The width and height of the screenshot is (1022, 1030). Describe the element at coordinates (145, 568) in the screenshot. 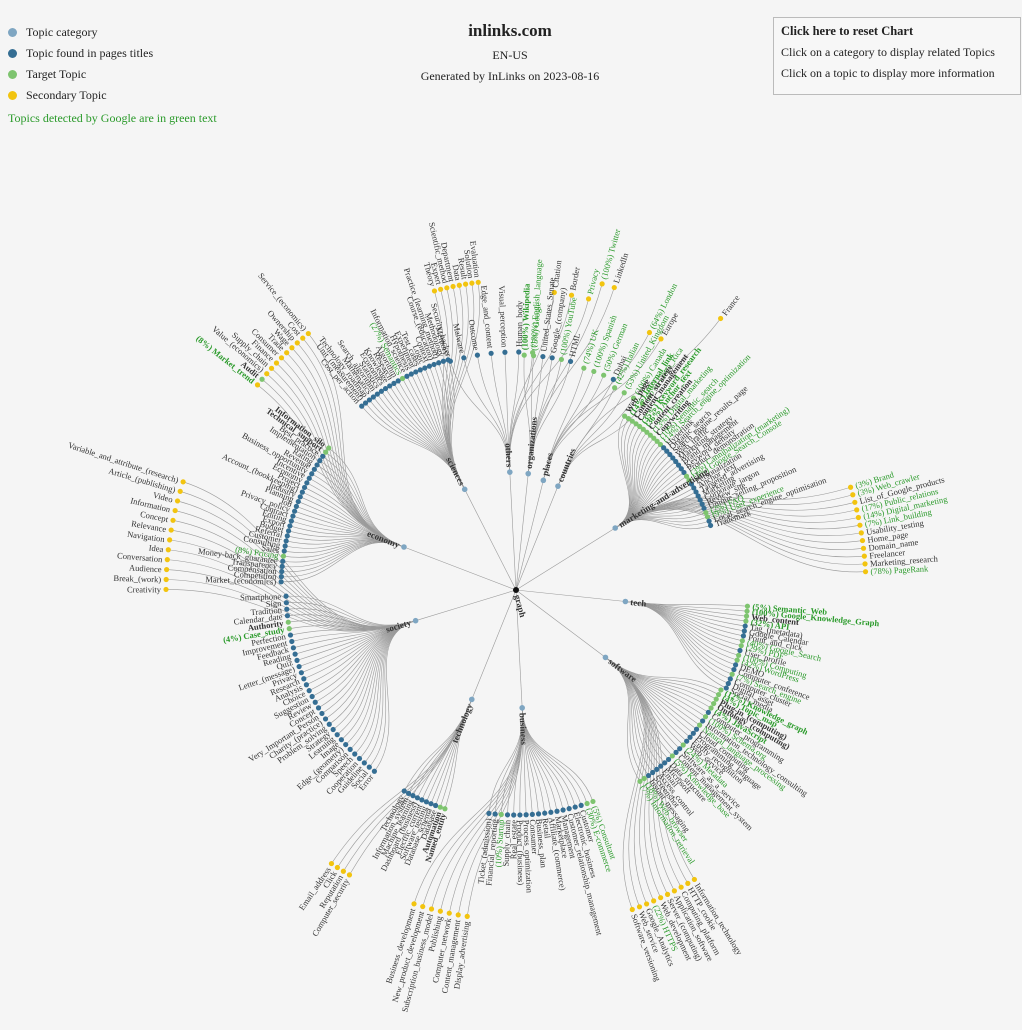

I see `topic-label: Audience` at that location.